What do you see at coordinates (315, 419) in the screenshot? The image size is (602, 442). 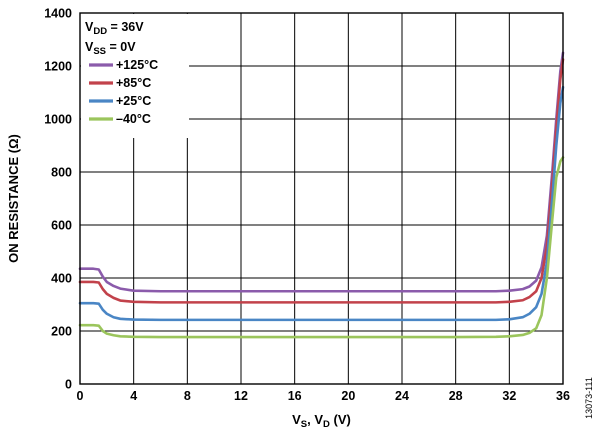 I see `x-axis-label-mid: , V` at bounding box center [315, 419].